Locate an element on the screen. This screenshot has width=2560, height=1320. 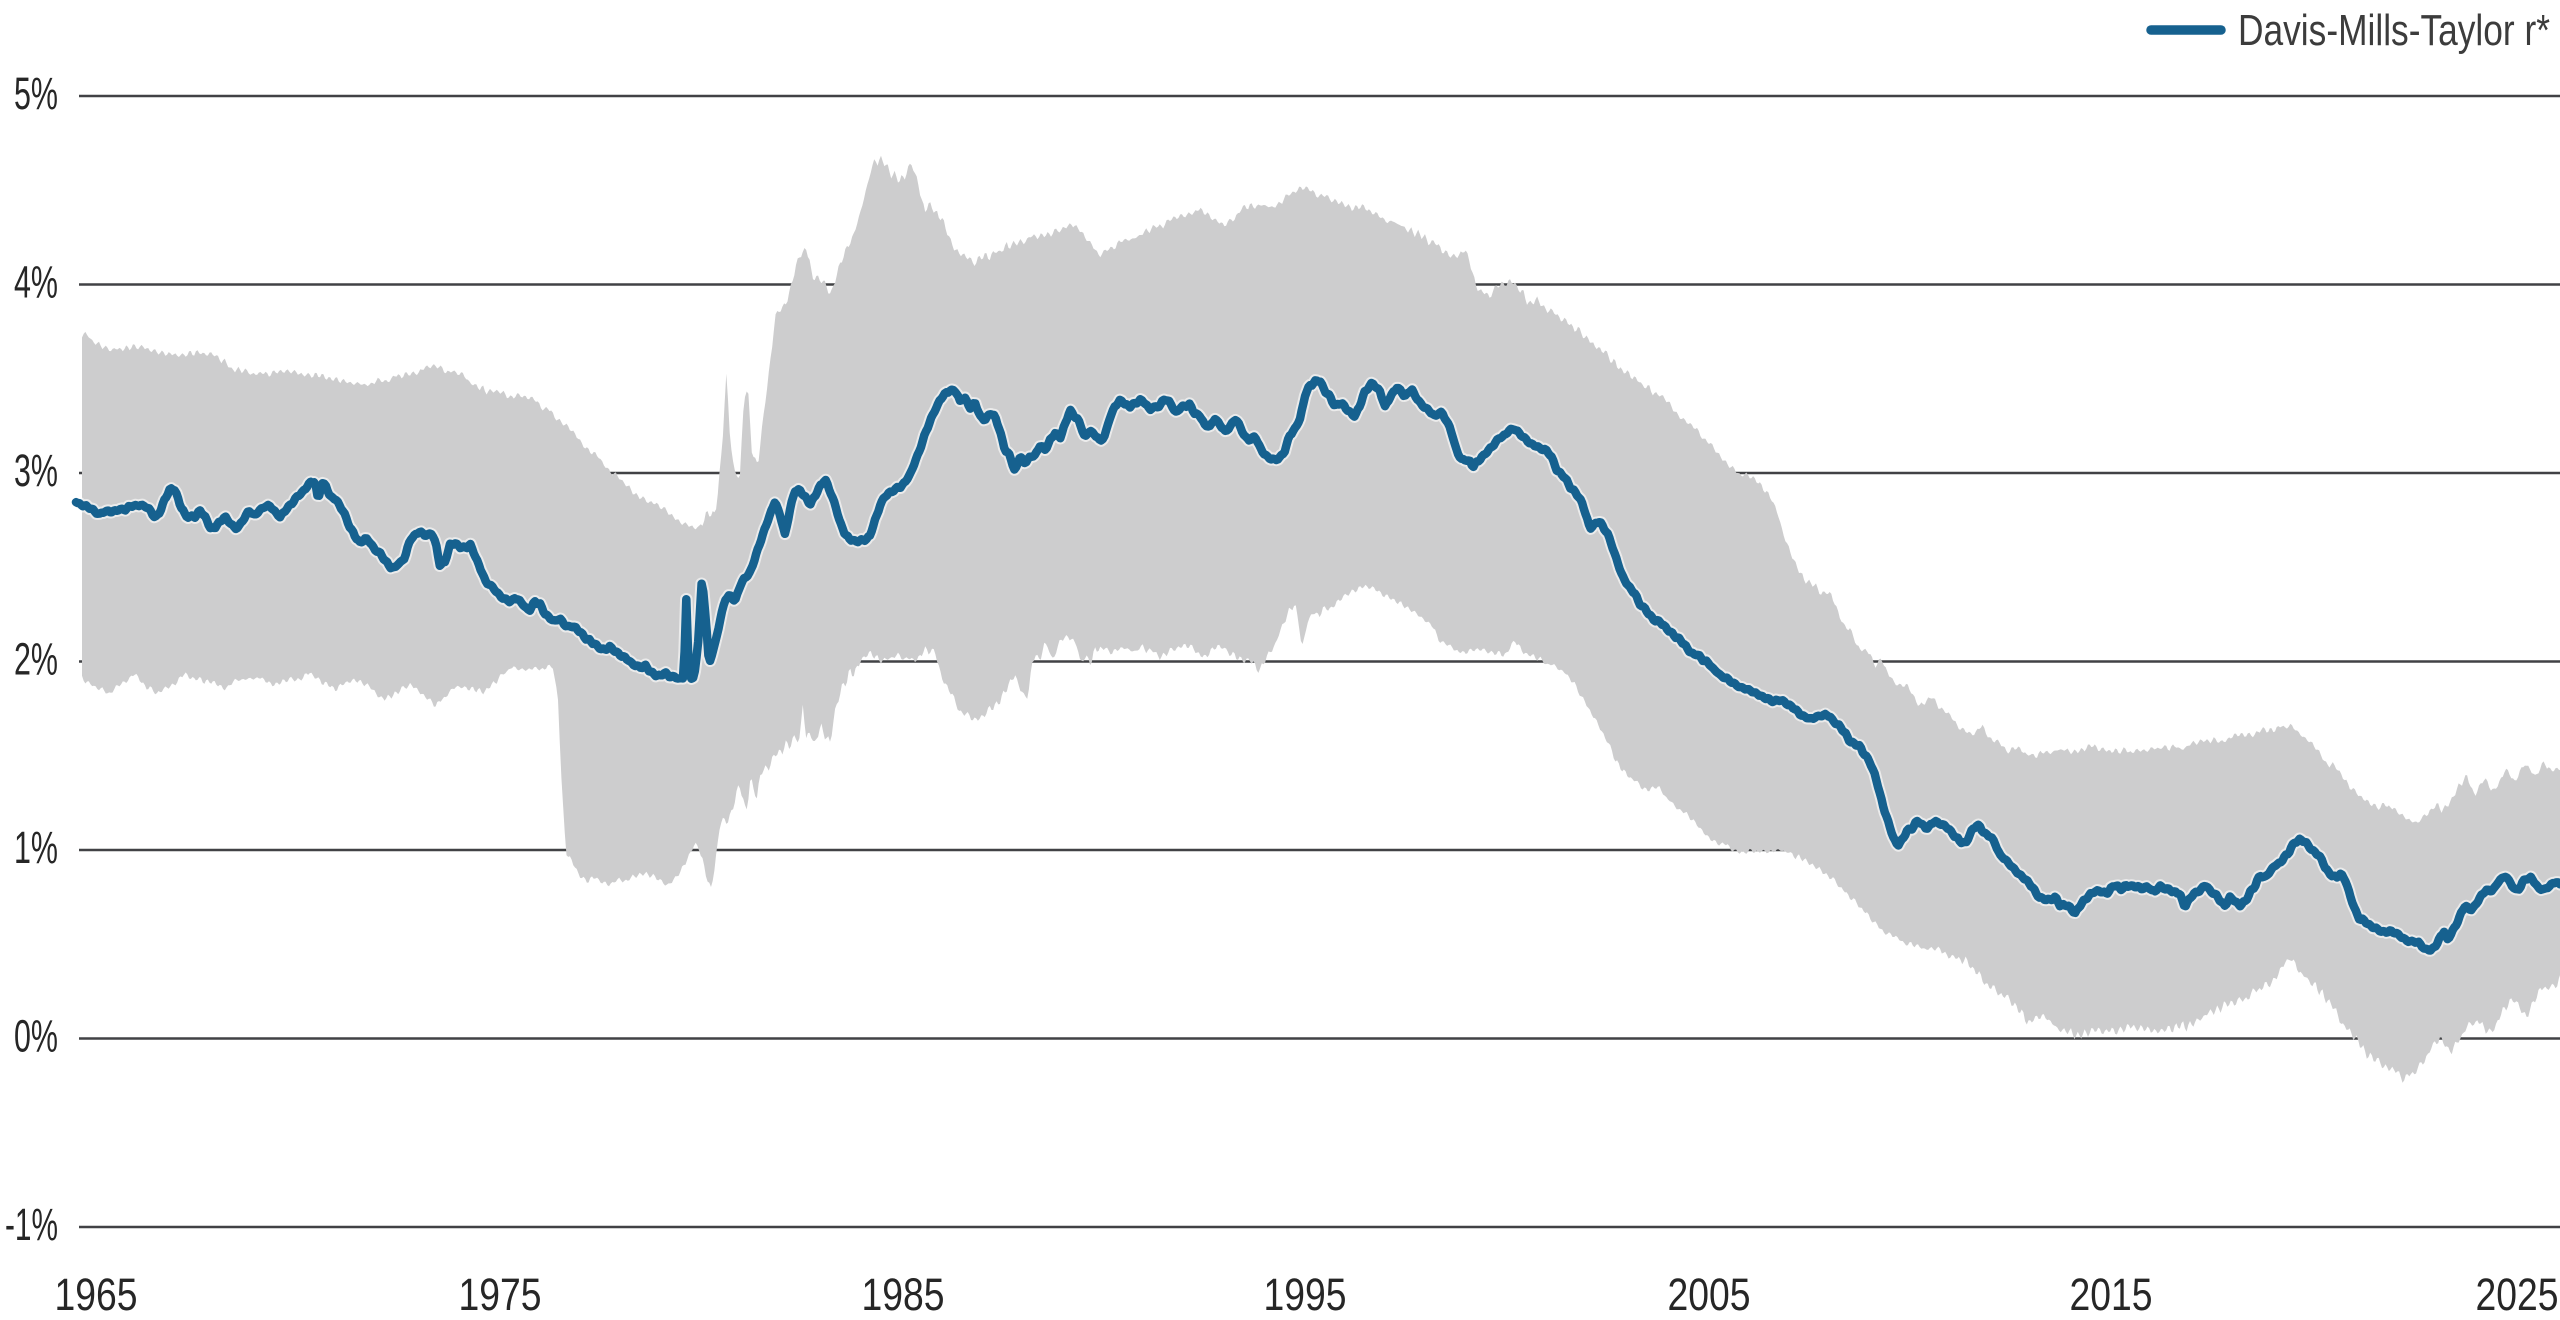
svg-text: 2015 is located at coordinates (2111, 1294).